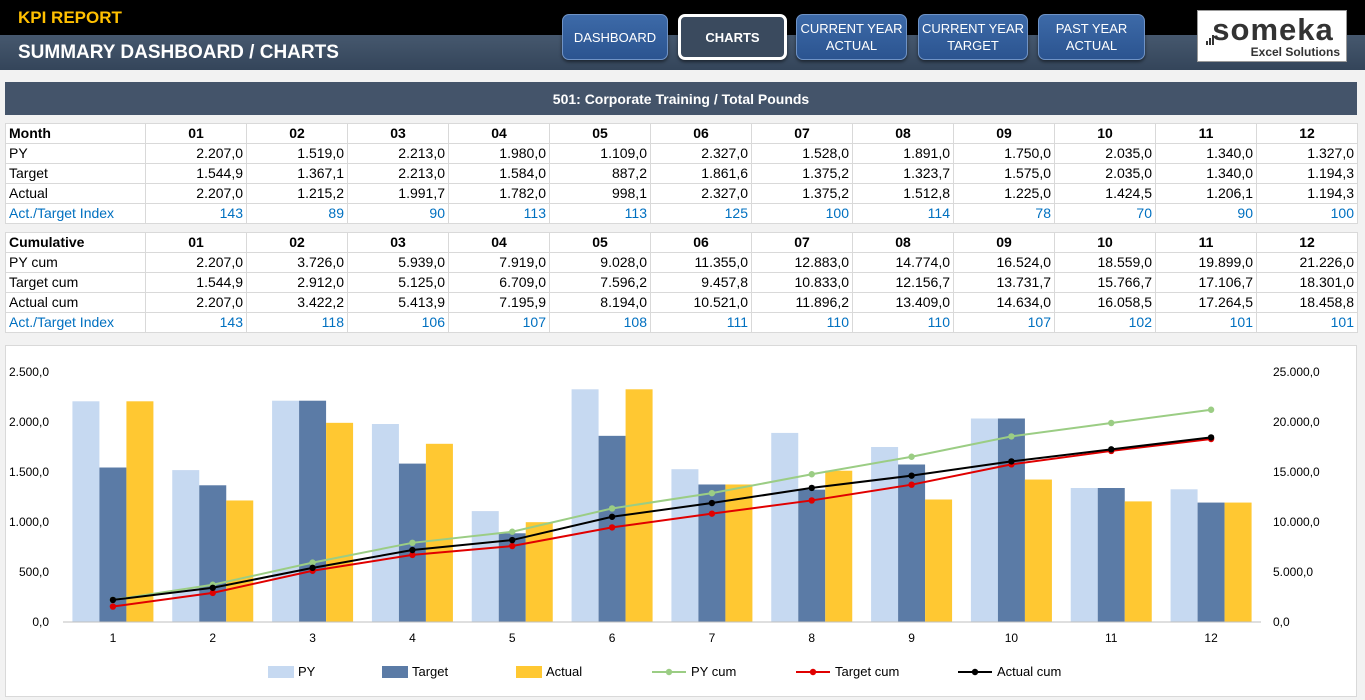 This screenshot has width=1365, height=700. What do you see at coordinates (851, 37) in the screenshot?
I see `current-year-actual-button: CURRENT YEAR ACTUAL` at bounding box center [851, 37].